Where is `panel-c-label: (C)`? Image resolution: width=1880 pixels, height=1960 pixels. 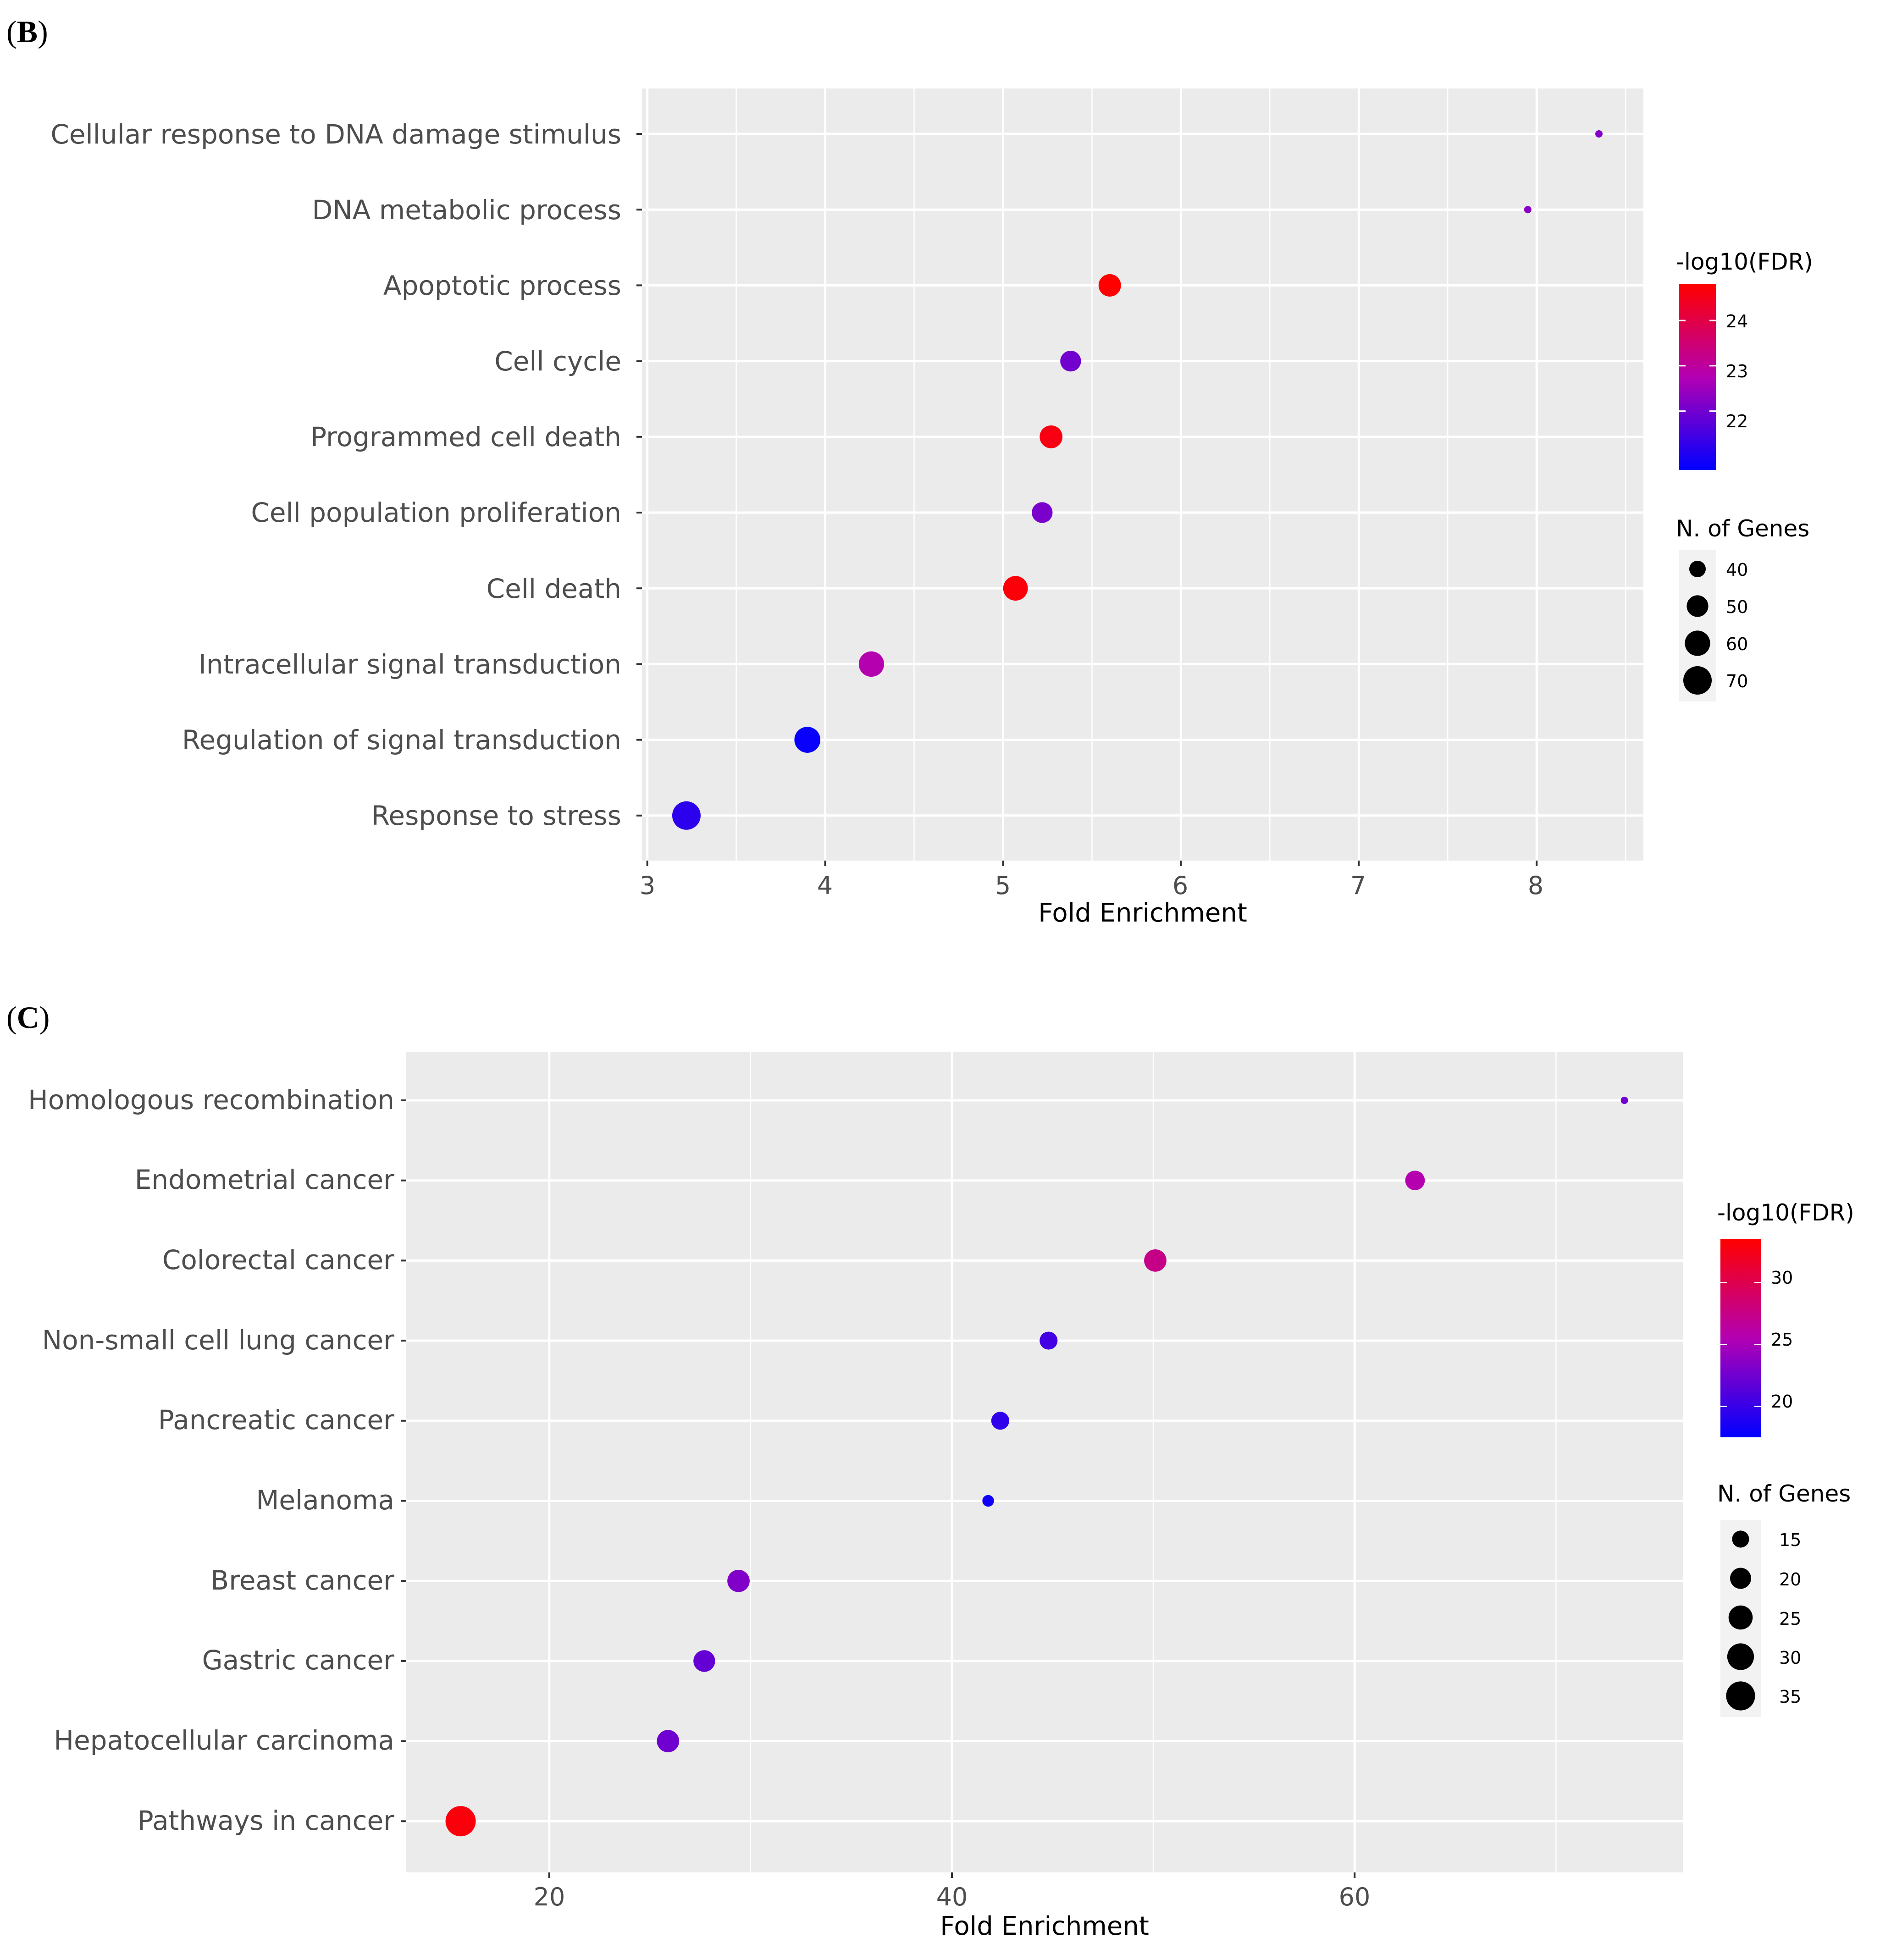
panel-c-label: (C) is located at coordinates (28, 1018).